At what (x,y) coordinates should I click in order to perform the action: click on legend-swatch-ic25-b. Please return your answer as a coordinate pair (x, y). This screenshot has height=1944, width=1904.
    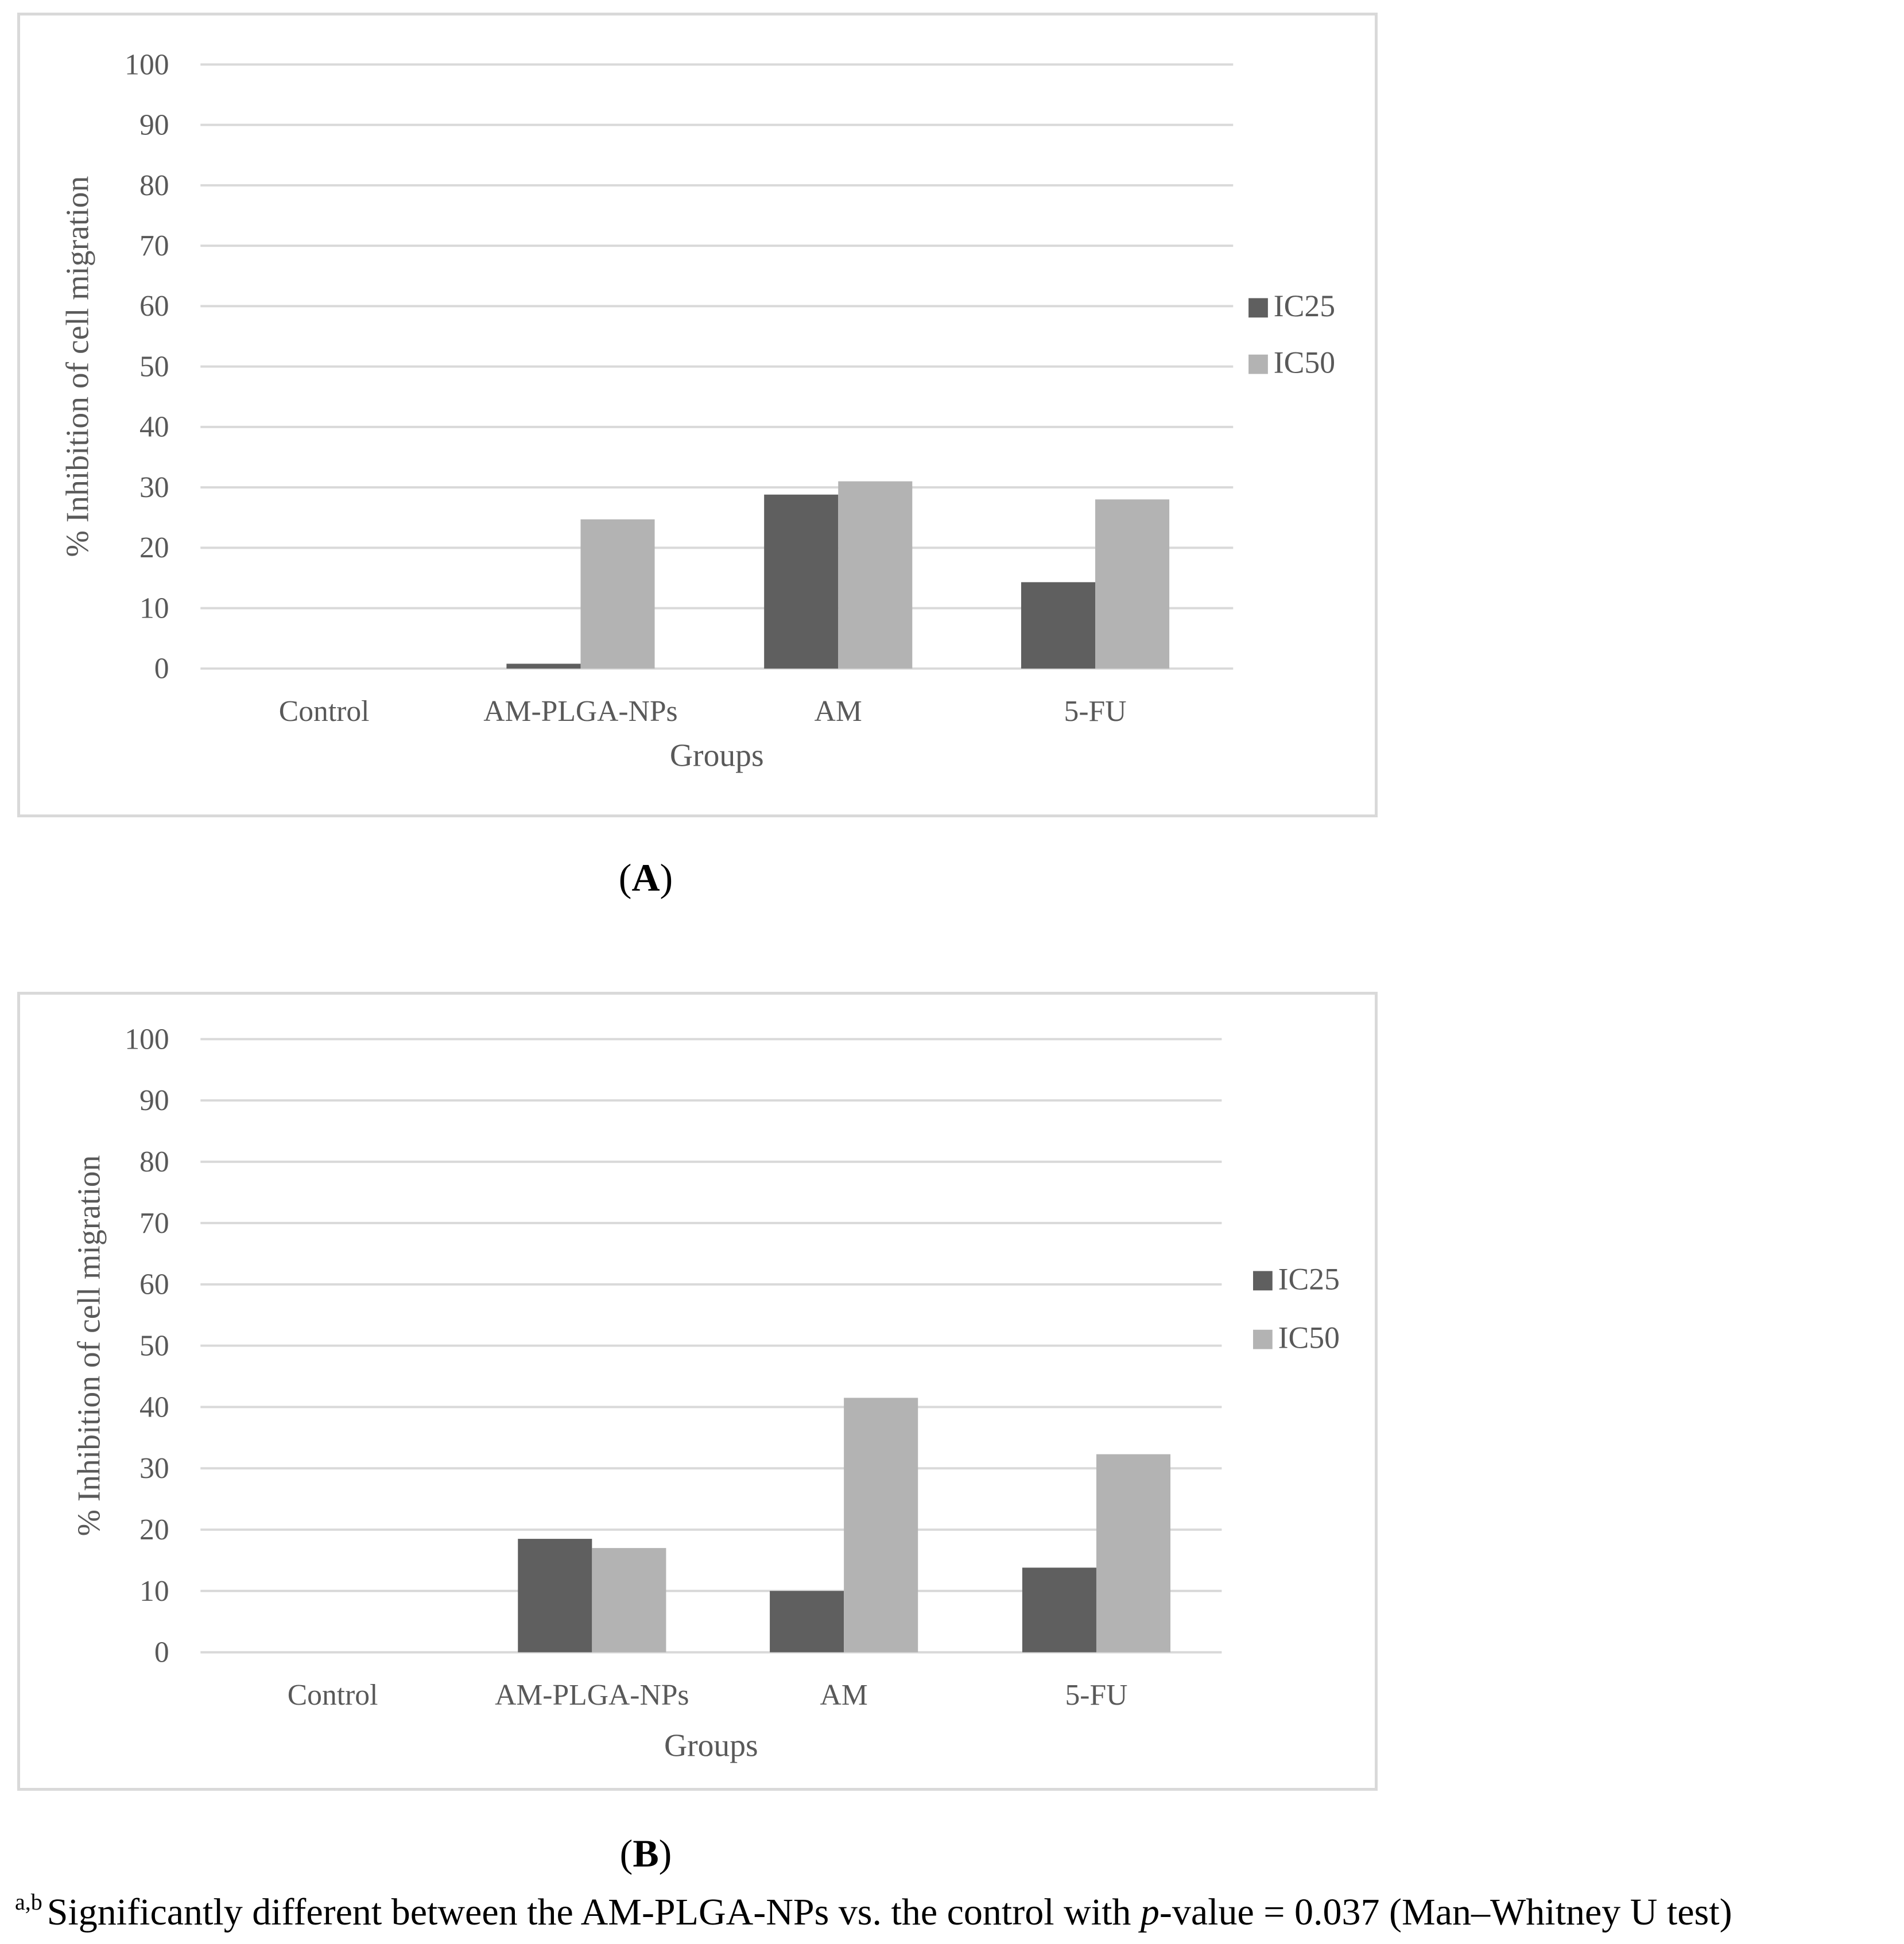
    Looking at the image, I should click on (1262, 1281).